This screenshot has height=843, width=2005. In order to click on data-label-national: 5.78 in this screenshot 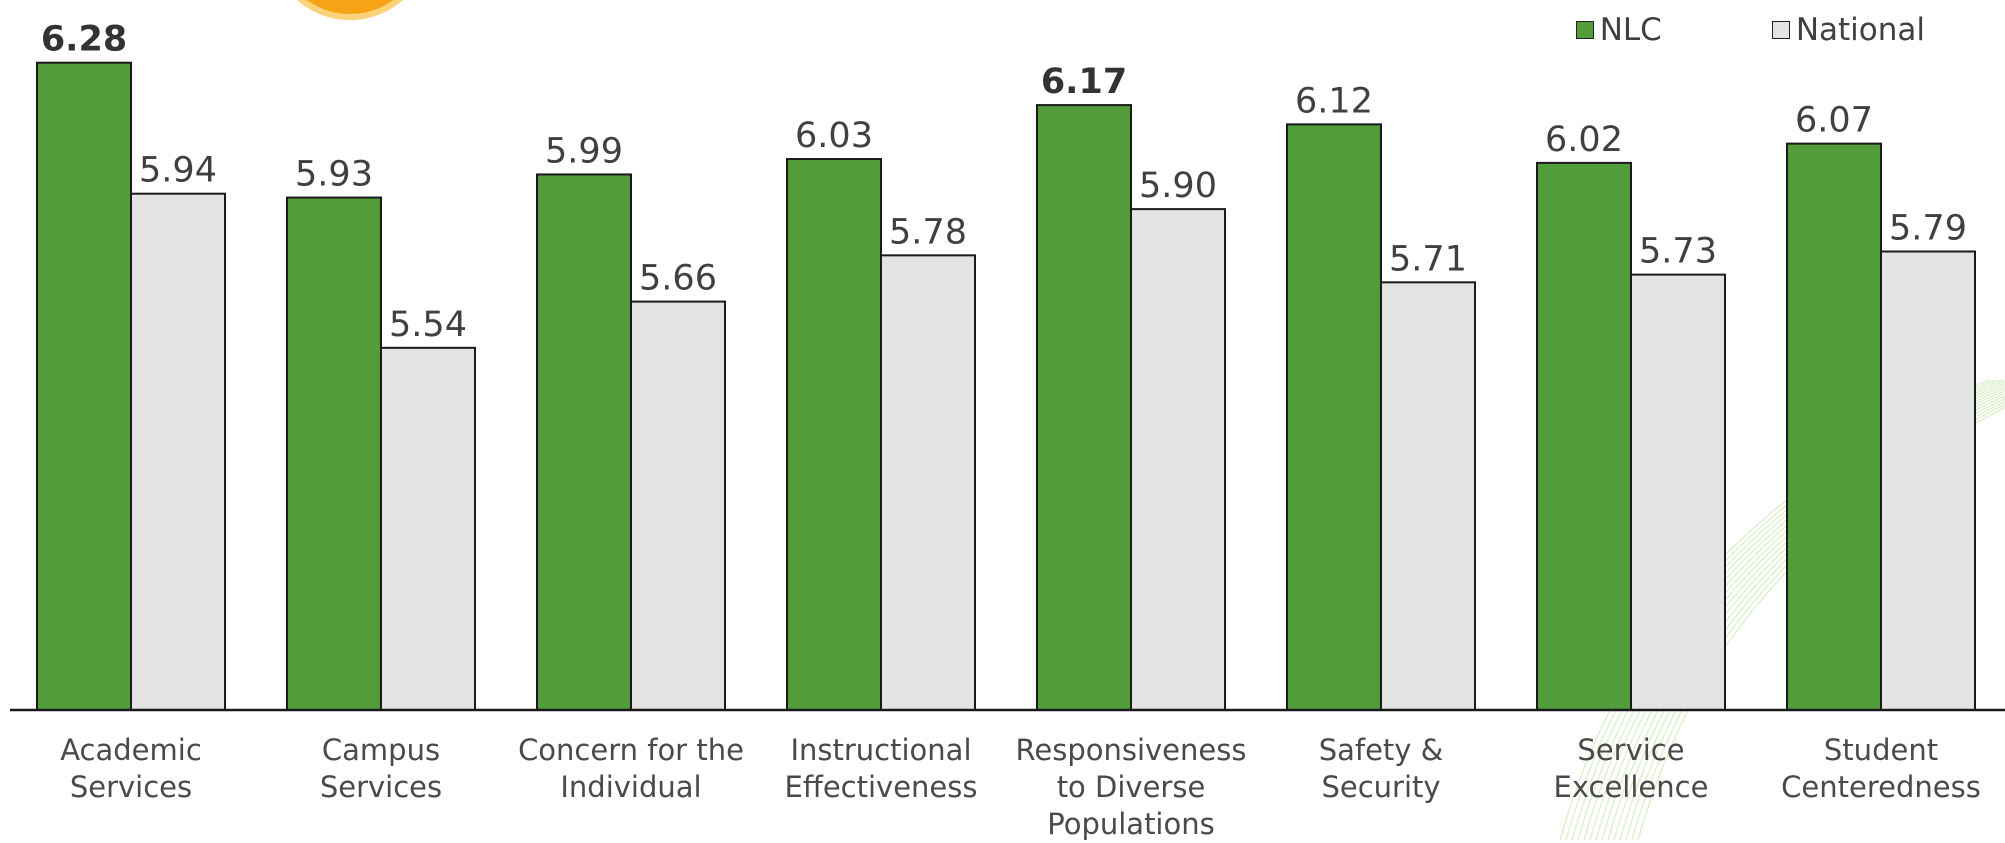, I will do `click(928, 232)`.